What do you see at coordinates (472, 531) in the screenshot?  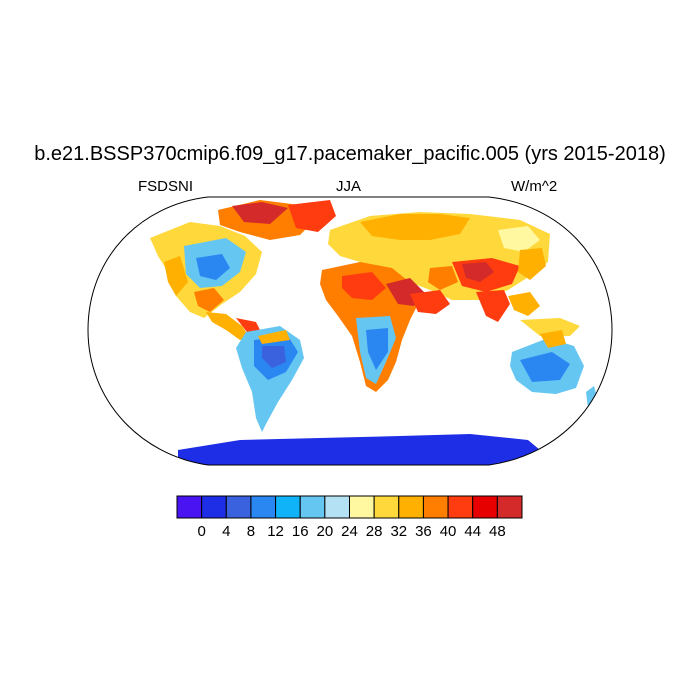 I see `colorbar-tick-label: 44` at bounding box center [472, 531].